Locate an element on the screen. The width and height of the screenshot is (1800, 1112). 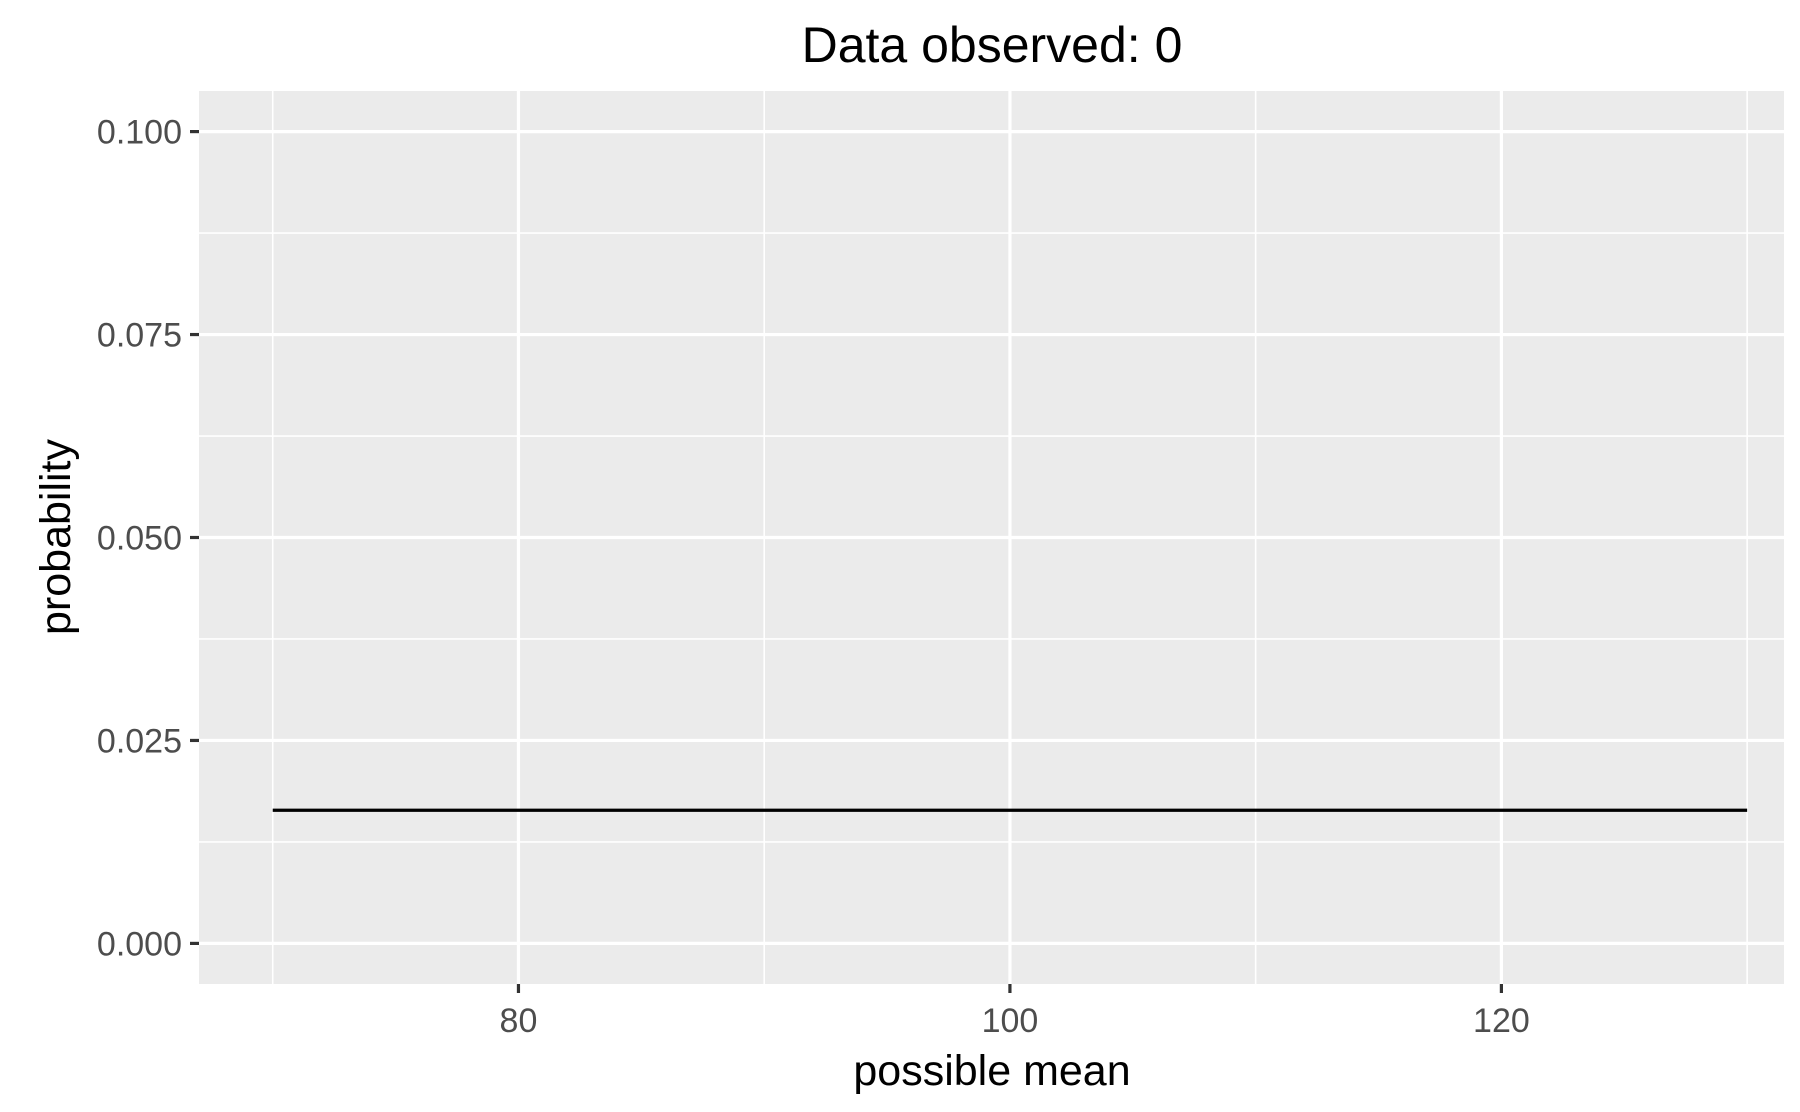
y-tick-label: 0.100 is located at coordinates (139, 133).